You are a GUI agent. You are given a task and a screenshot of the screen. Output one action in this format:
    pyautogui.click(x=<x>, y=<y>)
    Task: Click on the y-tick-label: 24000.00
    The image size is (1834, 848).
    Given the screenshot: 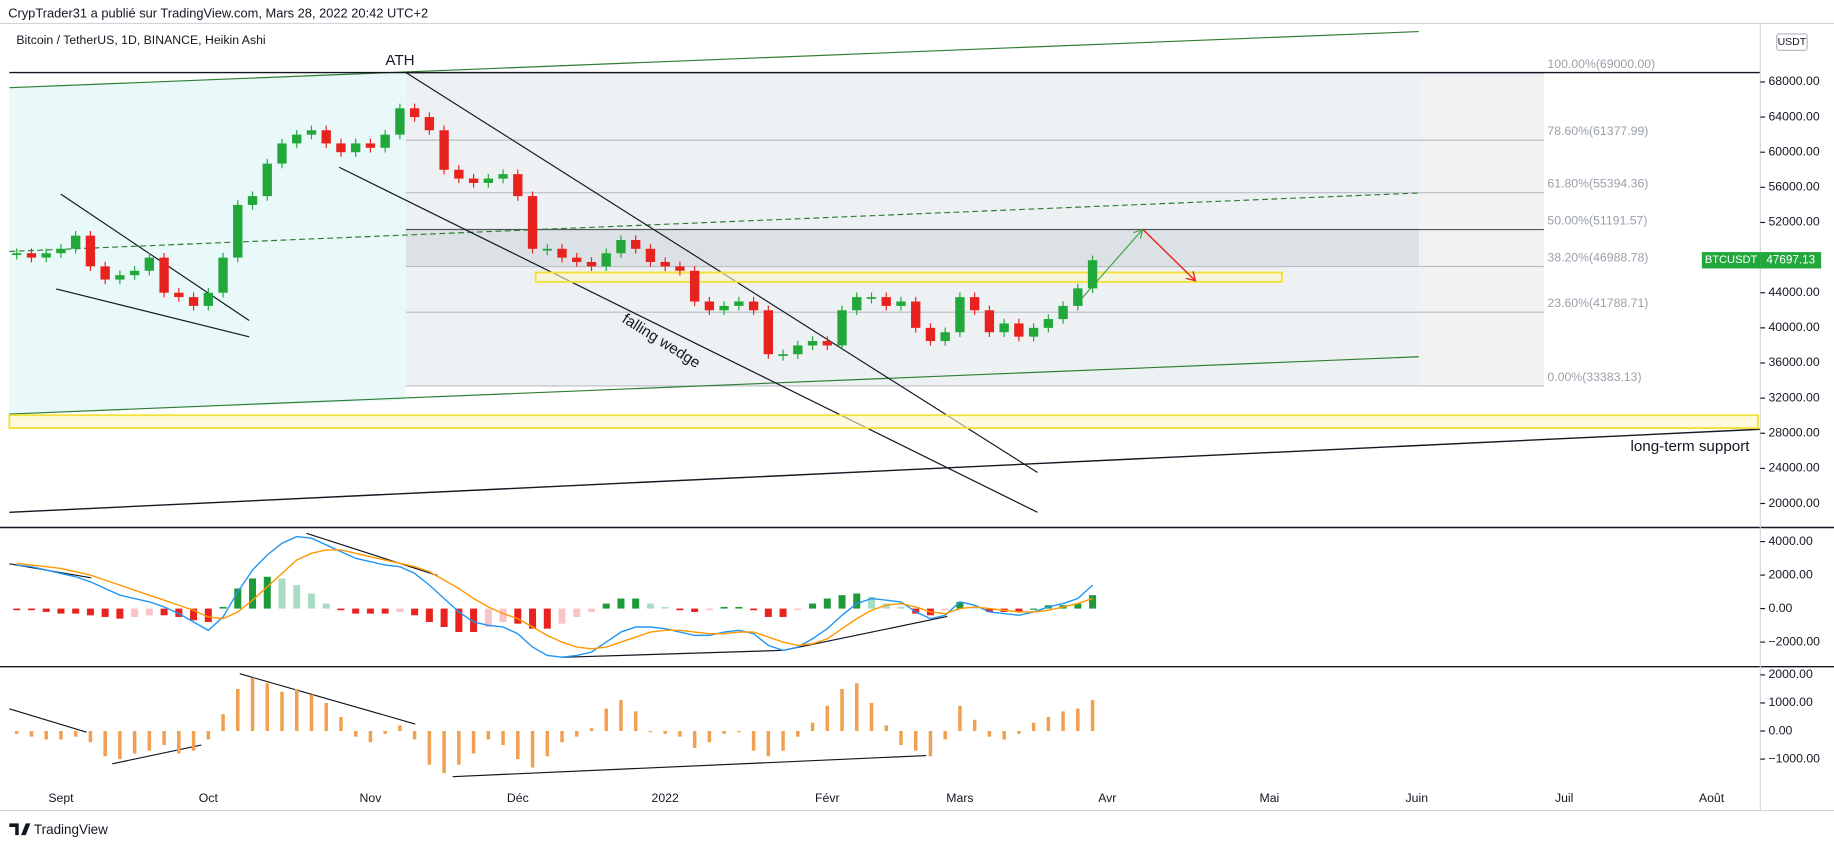 What is the action you would take?
    pyautogui.click(x=1794, y=468)
    